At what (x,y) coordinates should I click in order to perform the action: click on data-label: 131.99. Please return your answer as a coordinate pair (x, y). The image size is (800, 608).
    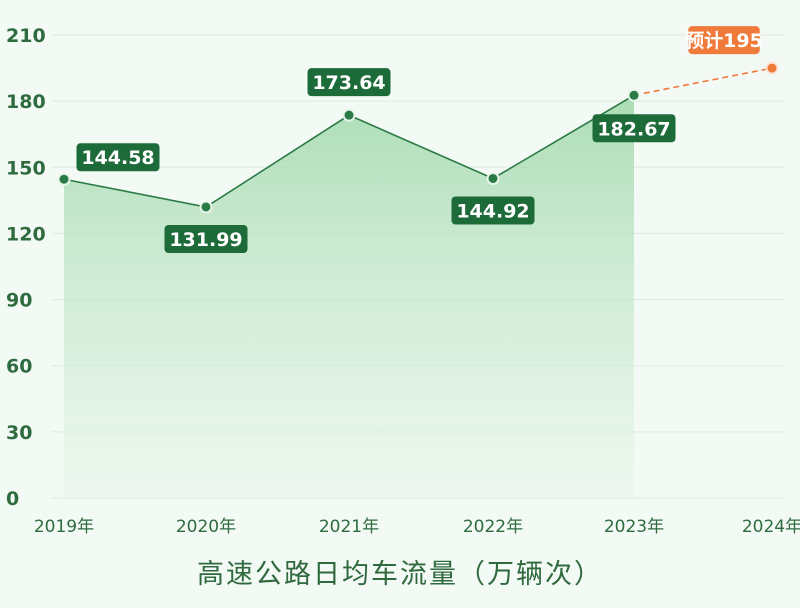
    Looking at the image, I should click on (205, 240).